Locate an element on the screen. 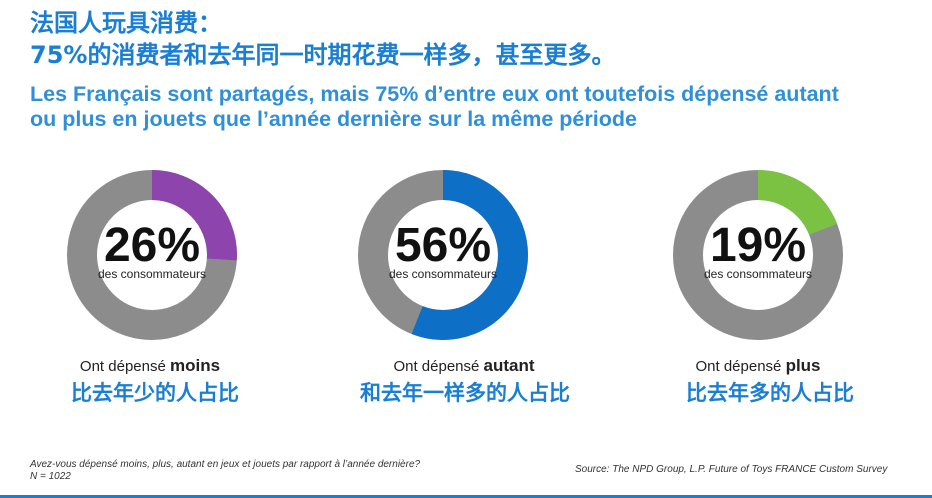 This screenshot has width=932, height=498. unit-label-plus: des consommateurs is located at coordinates (758, 274).